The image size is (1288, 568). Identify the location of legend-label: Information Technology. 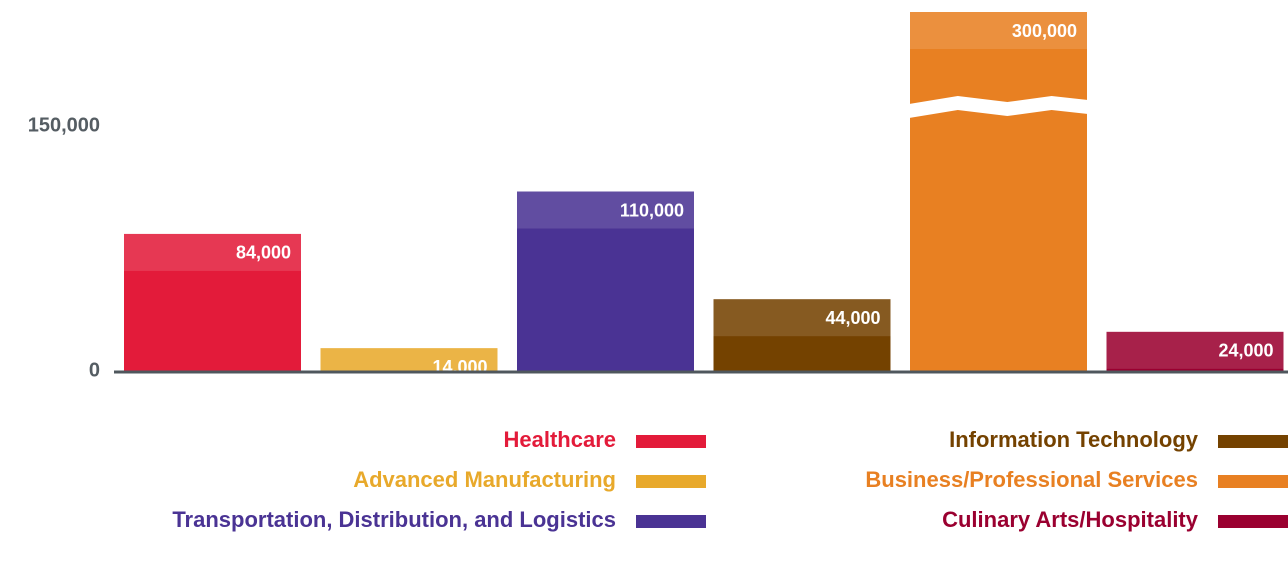
(1074, 439).